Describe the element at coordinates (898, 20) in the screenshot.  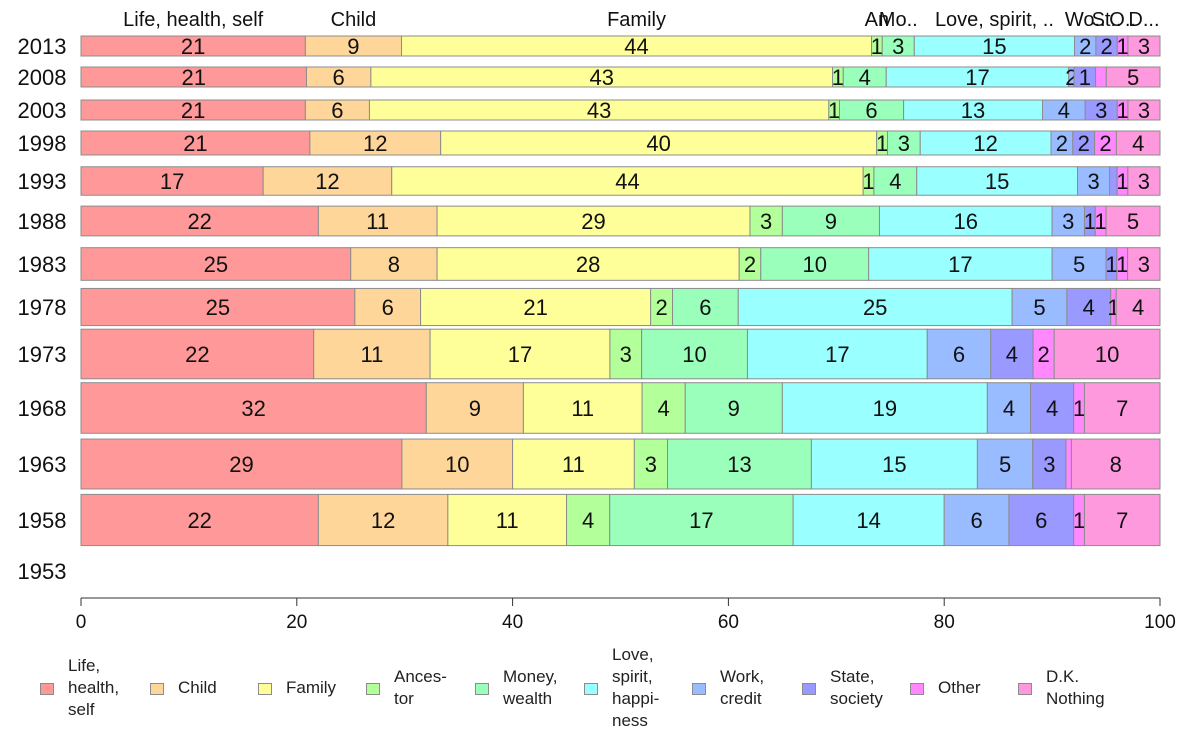
I see `top-category-label: Mo..` at that location.